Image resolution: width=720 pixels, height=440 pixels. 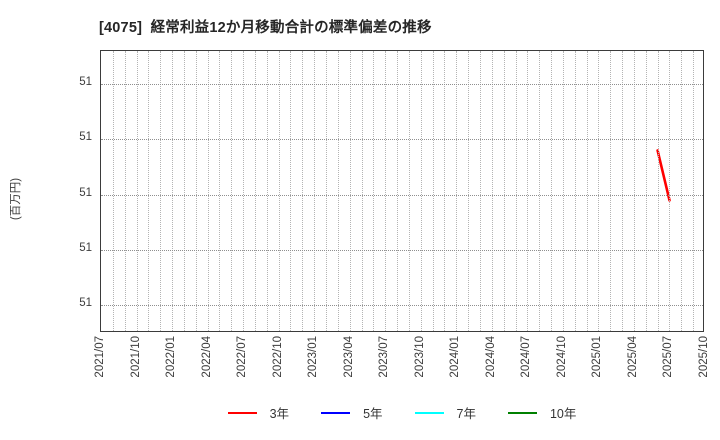 I want to click on x-tick-label: 2023/10, so click(x=419, y=357).